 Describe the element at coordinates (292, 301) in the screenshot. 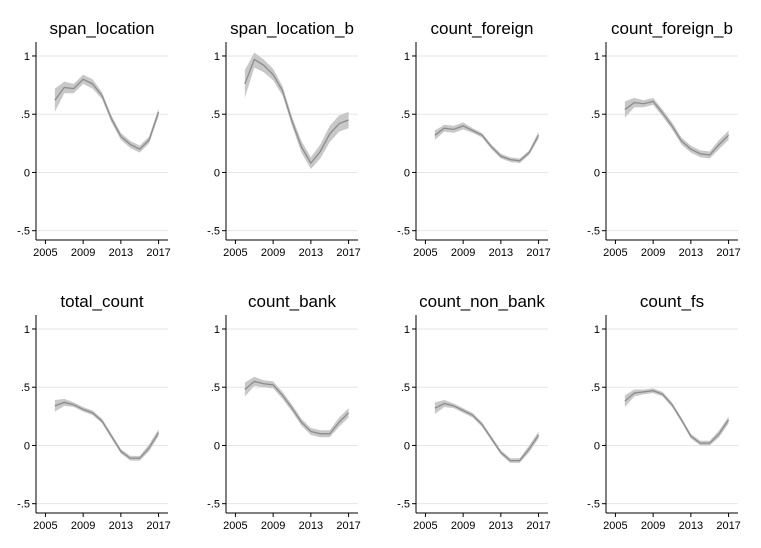

I see `panel-title: count_bank` at that location.